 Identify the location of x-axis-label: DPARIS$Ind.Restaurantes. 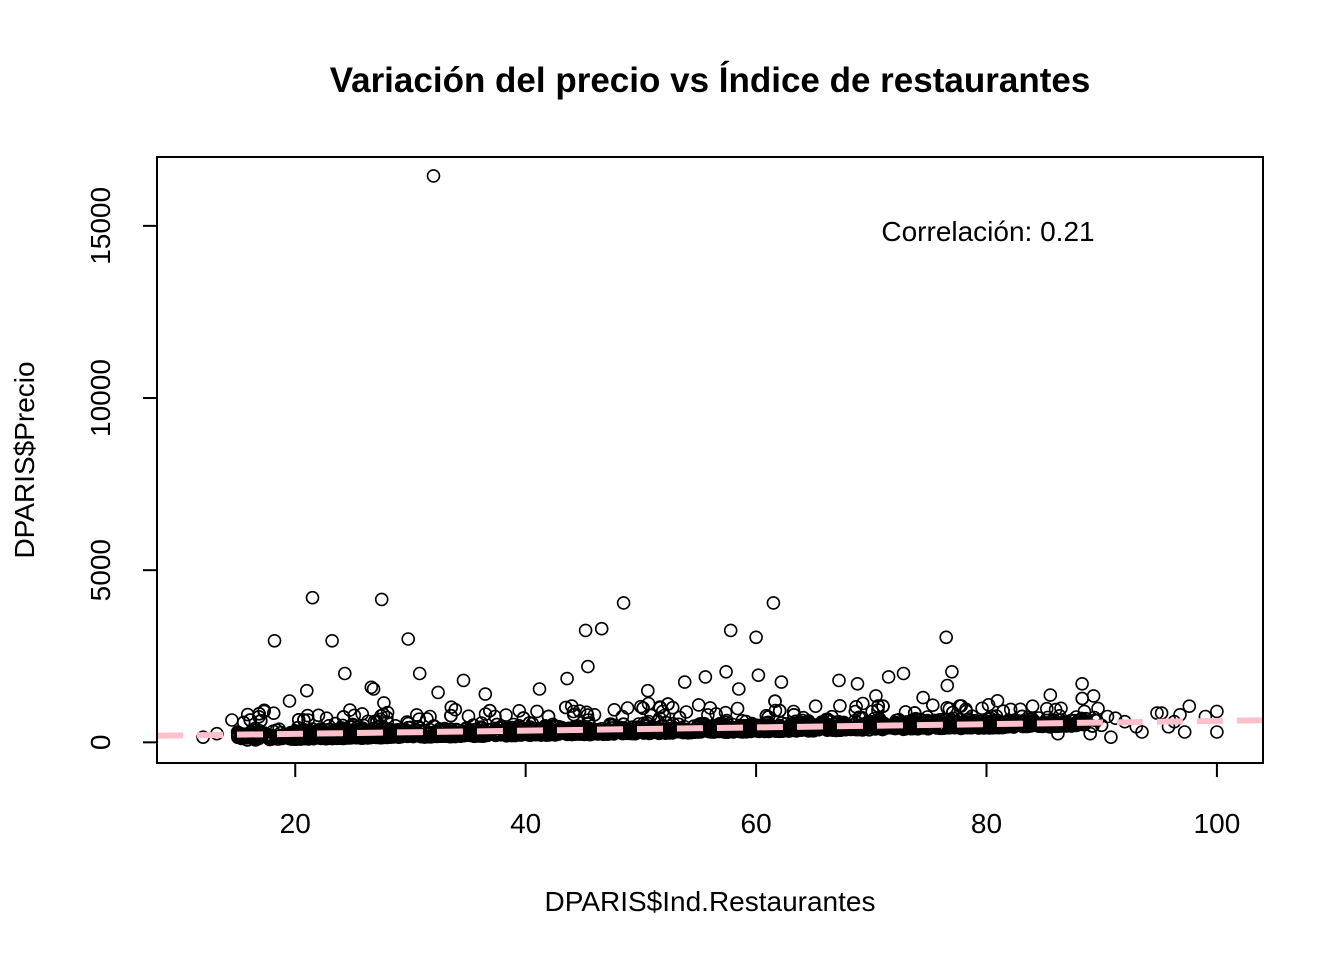
(710, 901).